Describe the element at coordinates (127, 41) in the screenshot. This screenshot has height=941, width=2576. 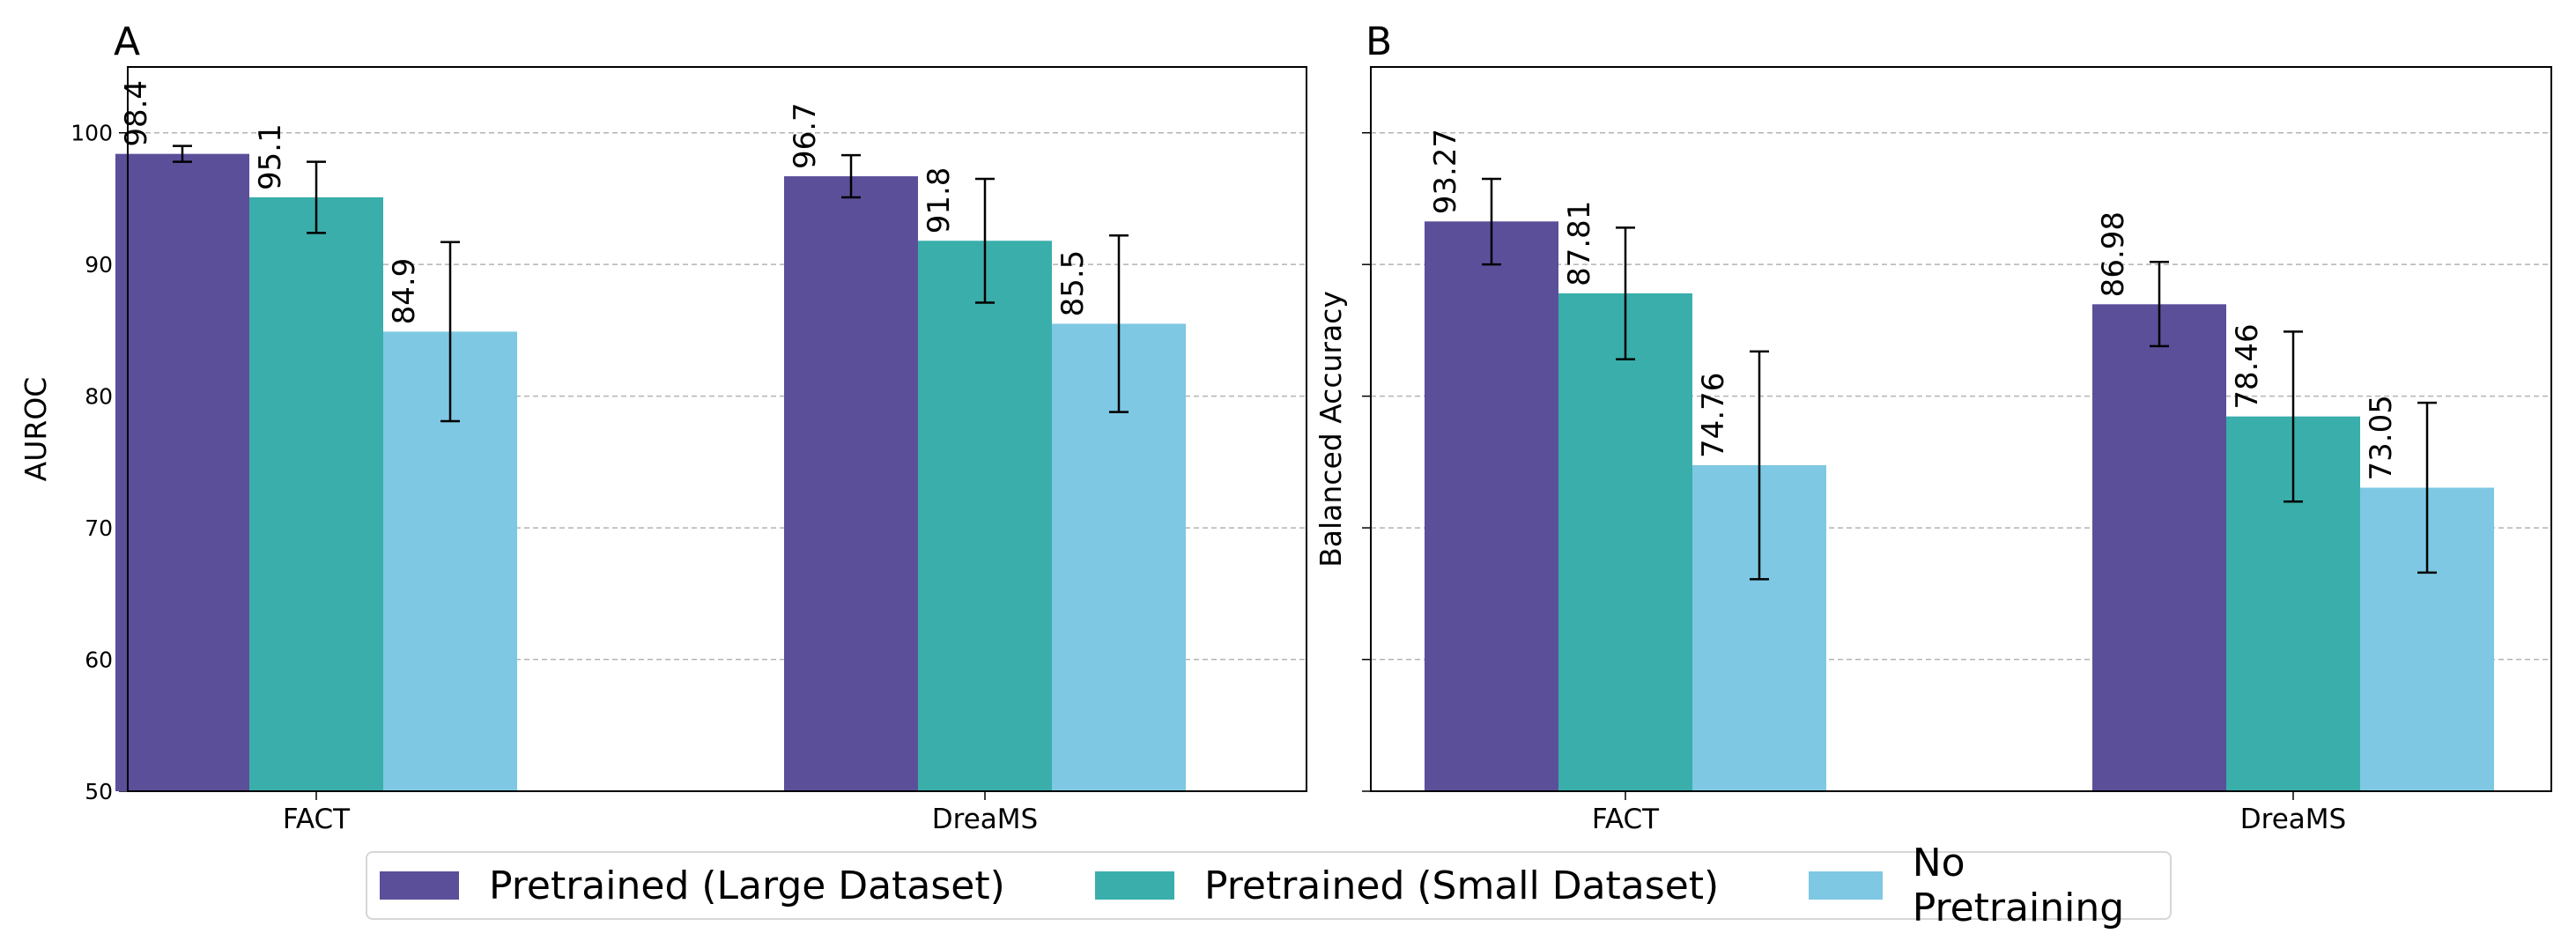
I see `panel-label: A` at that location.